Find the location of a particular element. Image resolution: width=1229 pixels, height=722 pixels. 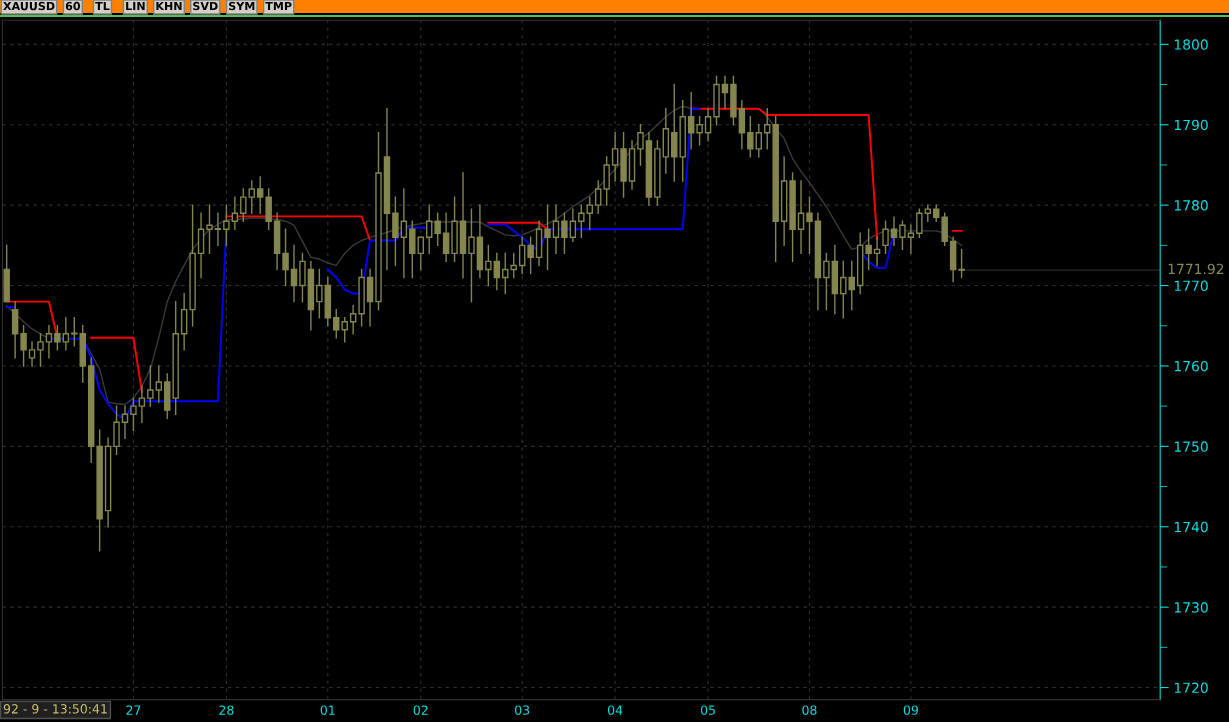

y-tick-label: 1720 is located at coordinates (1191, 688).